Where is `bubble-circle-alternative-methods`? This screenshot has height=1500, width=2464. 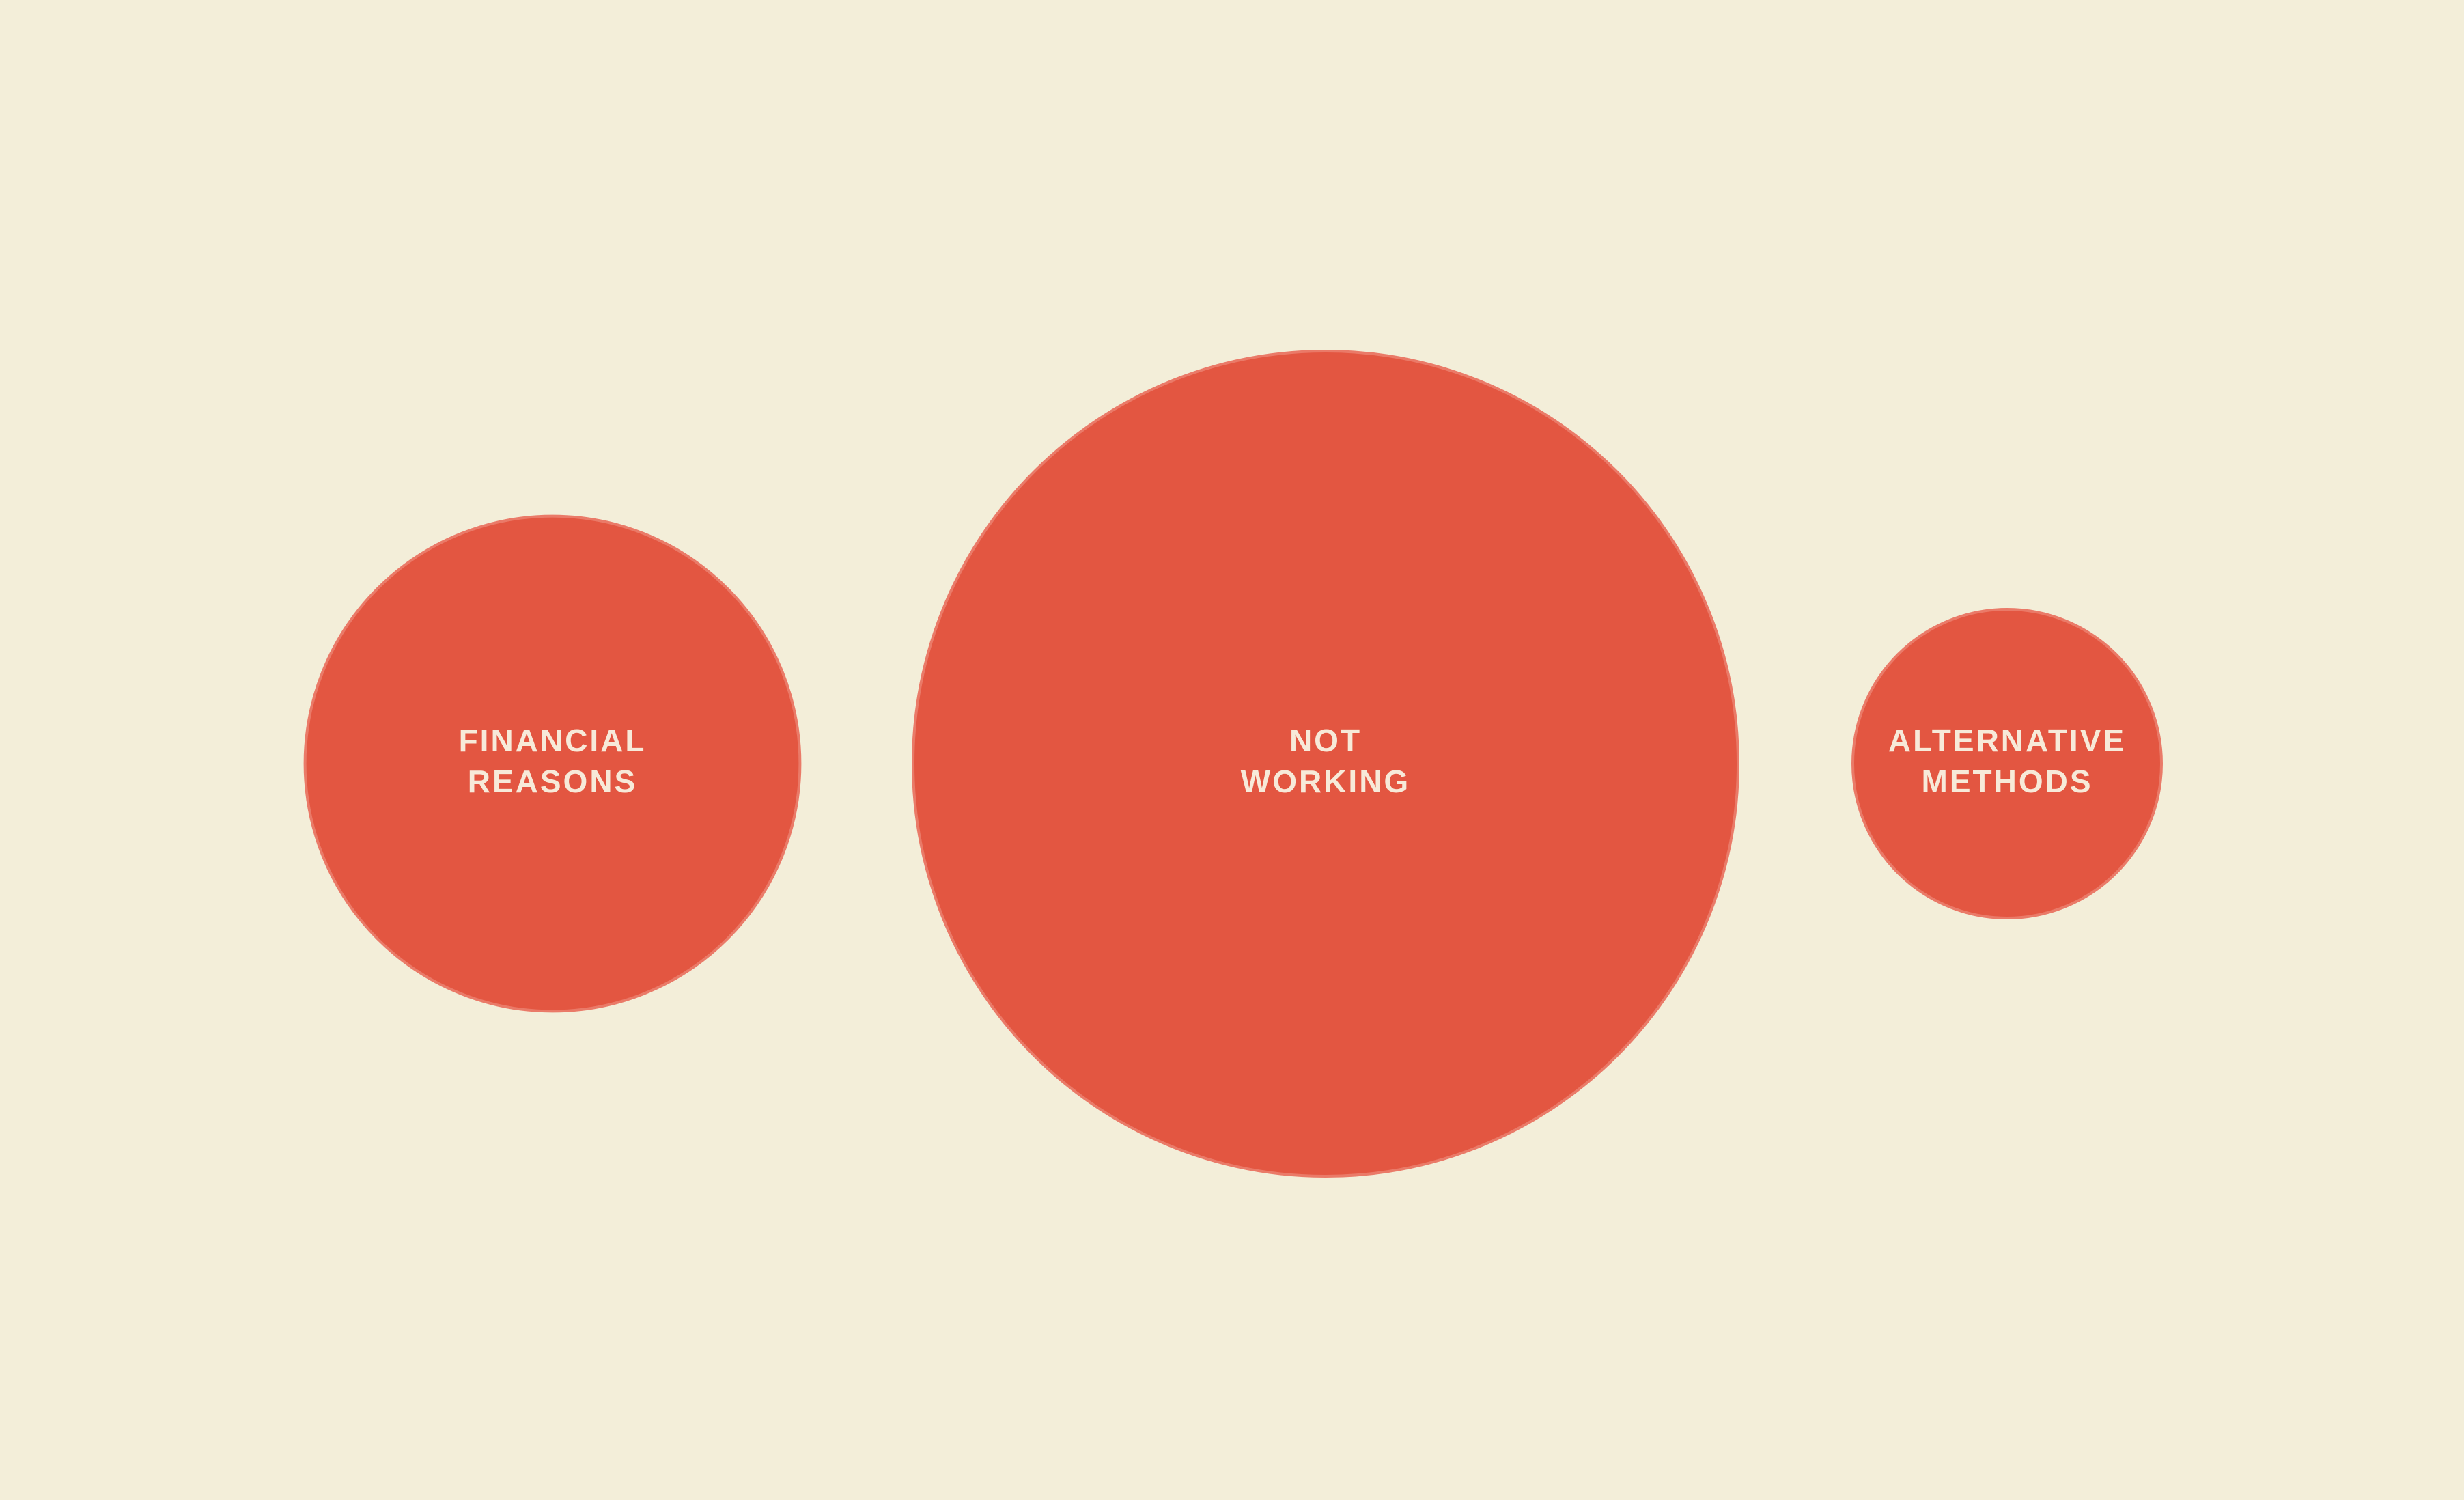
bubble-circle-alternative-methods is located at coordinates (2007, 763).